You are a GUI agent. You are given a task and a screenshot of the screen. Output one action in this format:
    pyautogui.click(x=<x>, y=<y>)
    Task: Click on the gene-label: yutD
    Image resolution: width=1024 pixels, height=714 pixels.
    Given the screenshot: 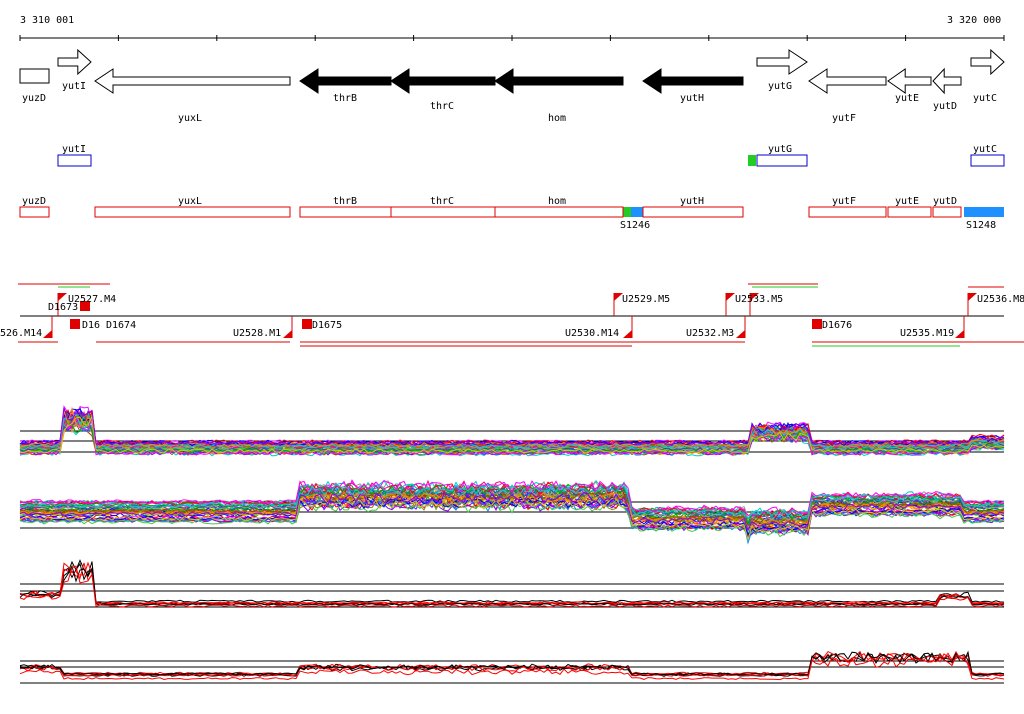 What is the action you would take?
    pyautogui.click(x=945, y=106)
    